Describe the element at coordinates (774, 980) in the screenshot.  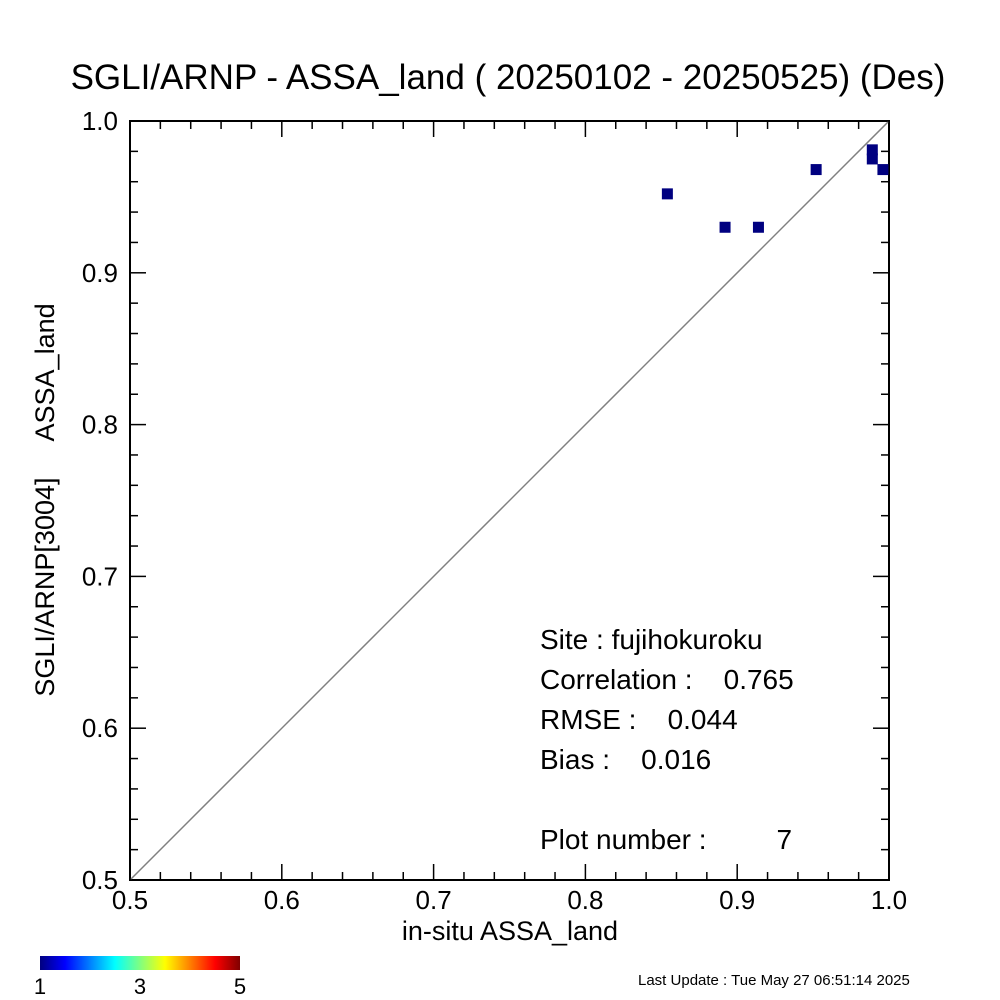
I see `last-update: Last Update : Tue May 27 06:51:14 2025` at that location.